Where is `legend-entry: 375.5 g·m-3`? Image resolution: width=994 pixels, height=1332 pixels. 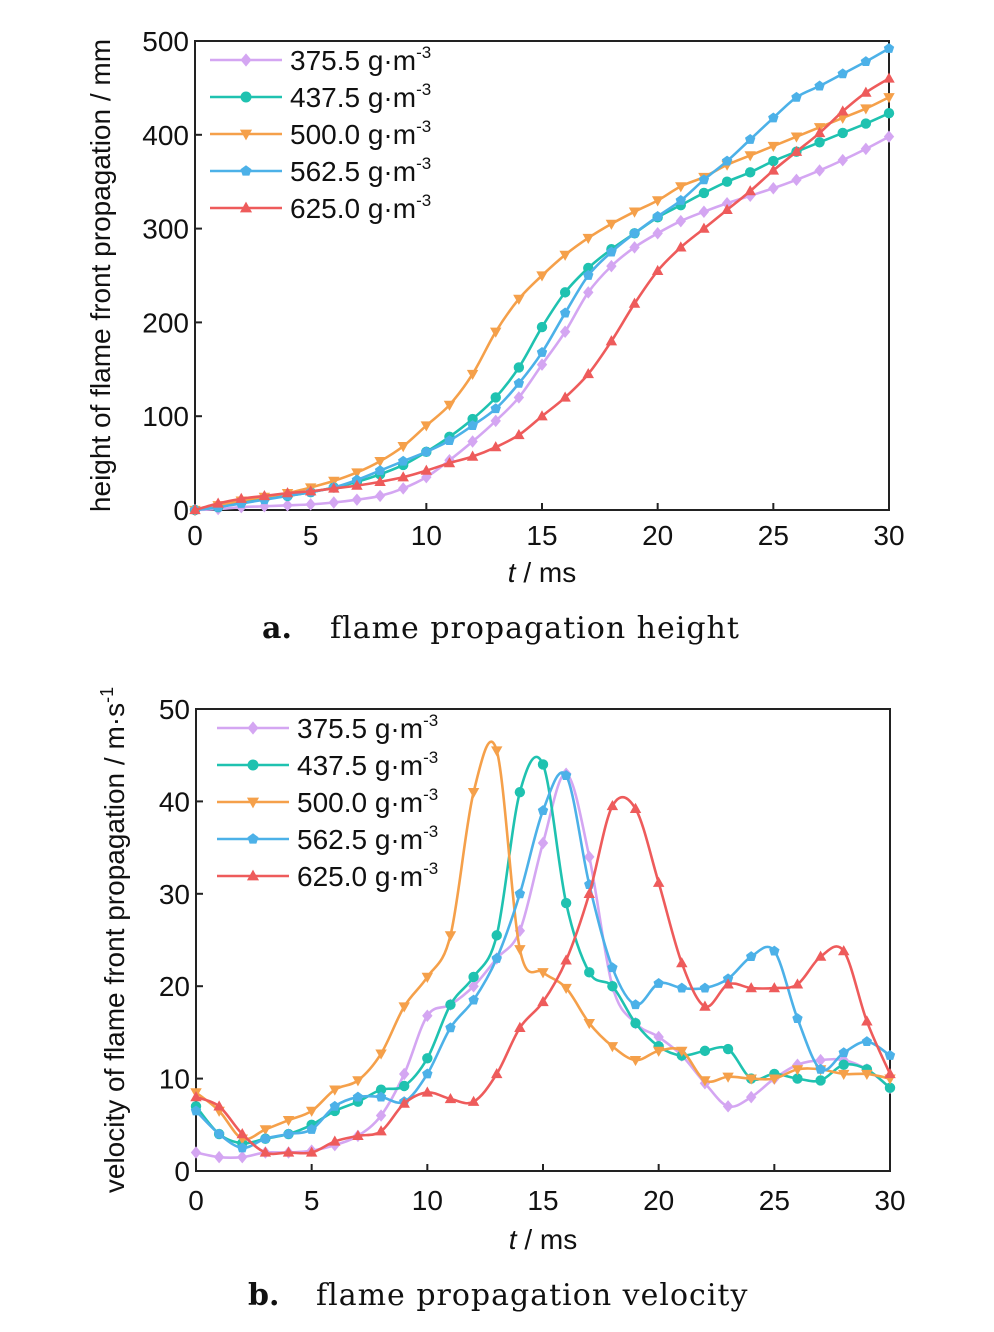
legend-entry: 375.5 g·m-3 is located at coordinates (320, 59).